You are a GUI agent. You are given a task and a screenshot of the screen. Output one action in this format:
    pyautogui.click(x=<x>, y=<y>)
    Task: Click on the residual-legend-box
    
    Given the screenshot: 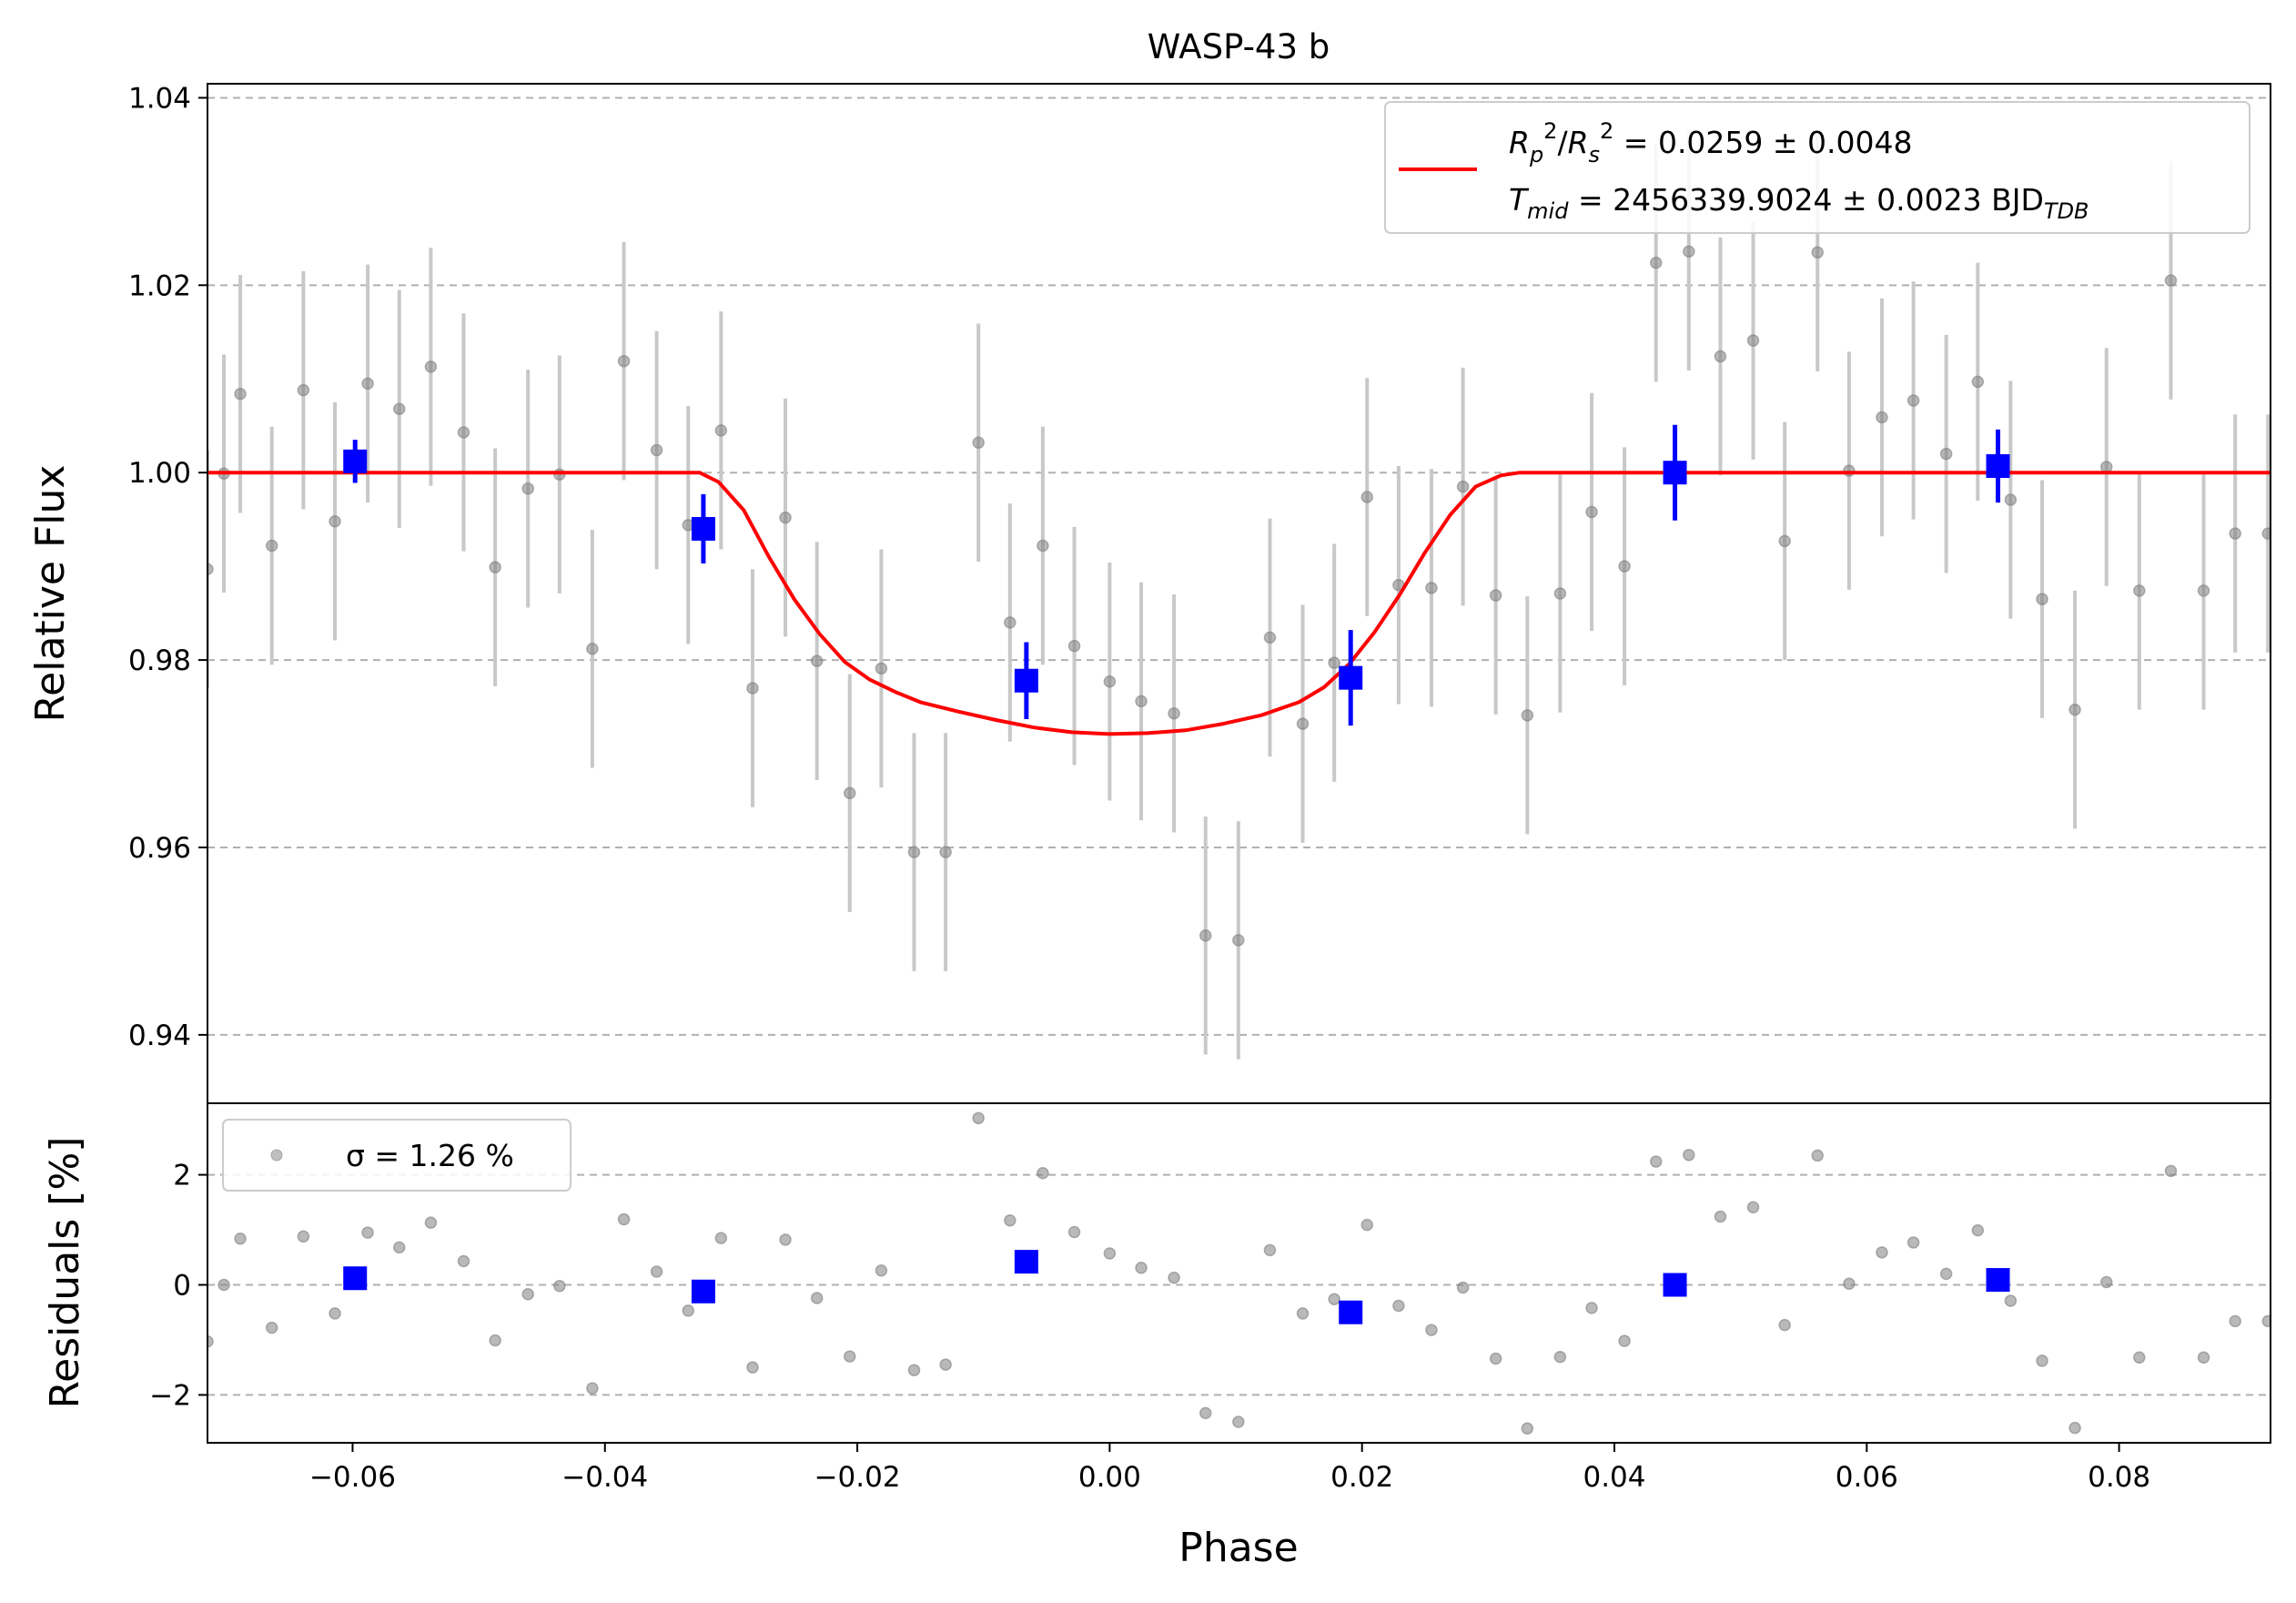 What is the action you would take?
    pyautogui.click(x=397, y=1155)
    